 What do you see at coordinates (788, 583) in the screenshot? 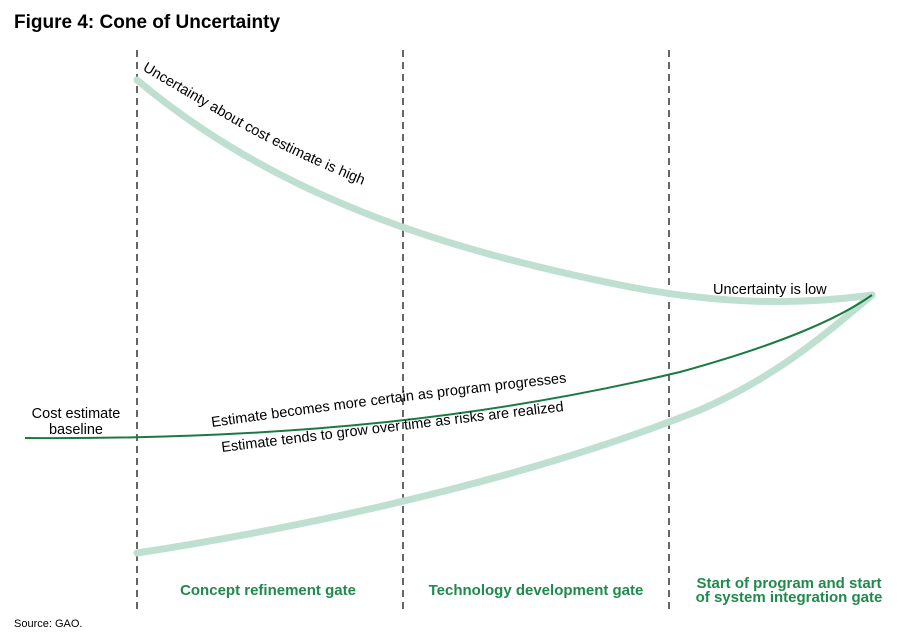
I see `gate-label-program-line1: Start of program and start` at bounding box center [788, 583].